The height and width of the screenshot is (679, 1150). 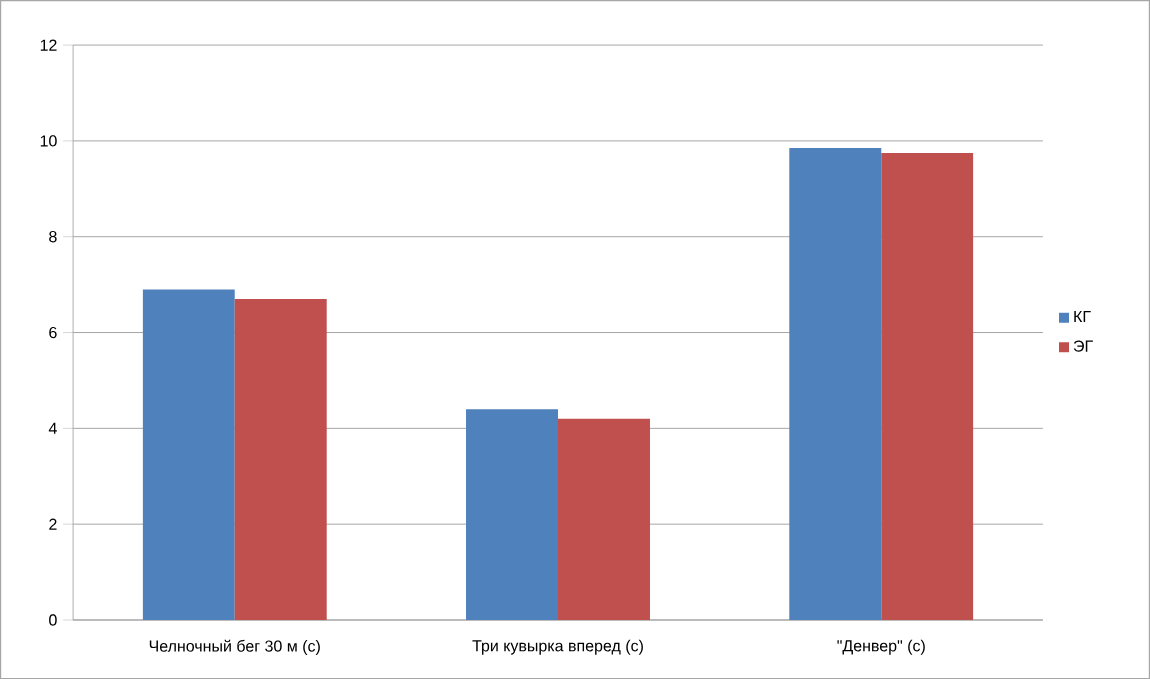 I want to click on legend-label: КГ, so click(x=1082, y=317).